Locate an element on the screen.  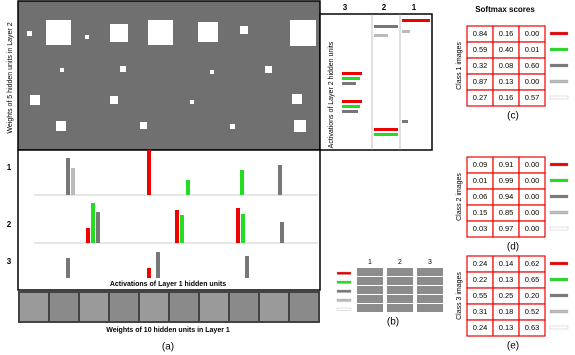
score: 0.25 is located at coordinates (506, 295).